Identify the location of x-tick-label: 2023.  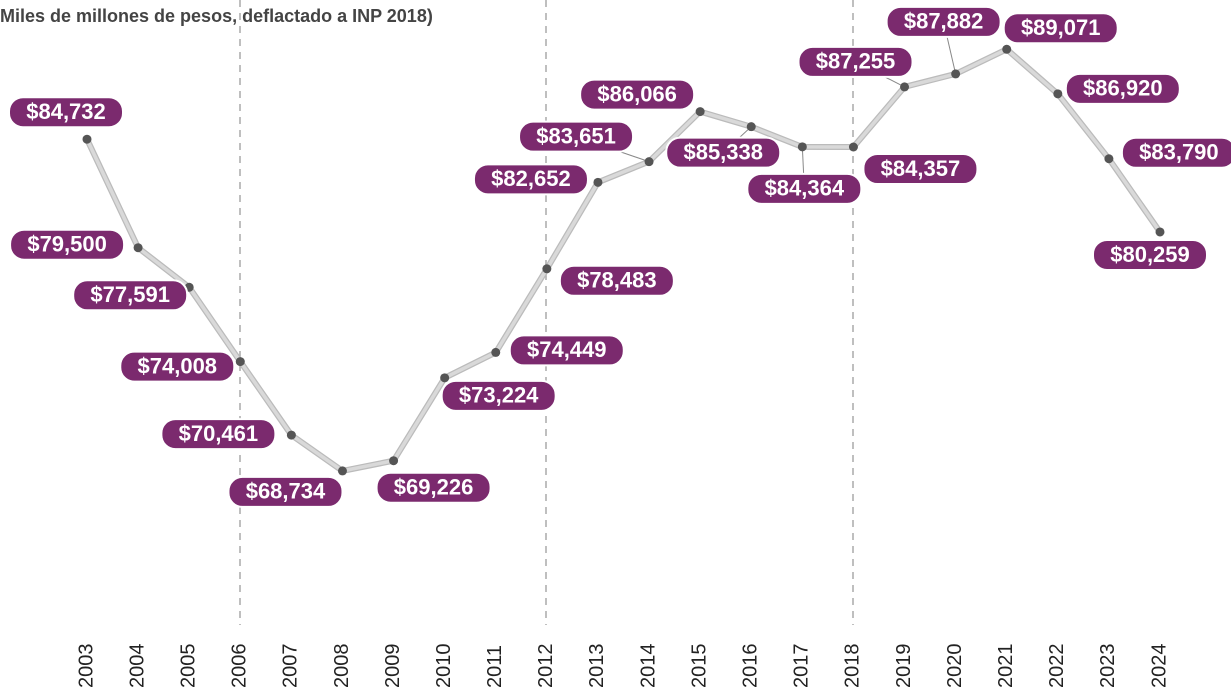
(1108, 666).